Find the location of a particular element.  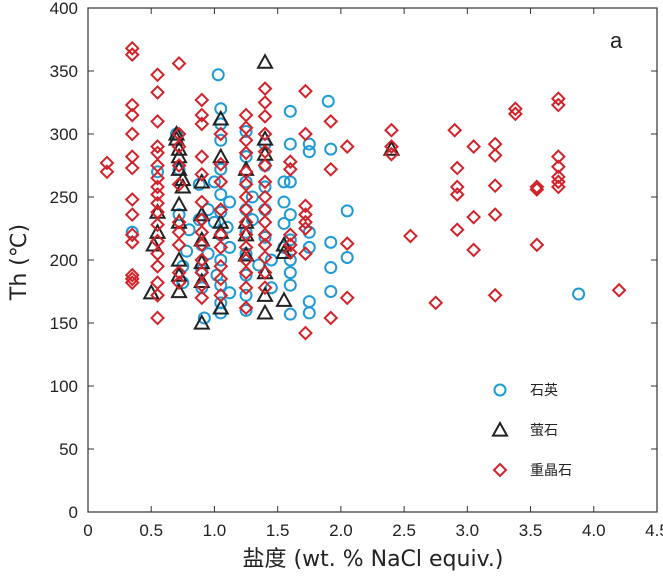

y-tick-label: 300 is located at coordinates (64, 134).